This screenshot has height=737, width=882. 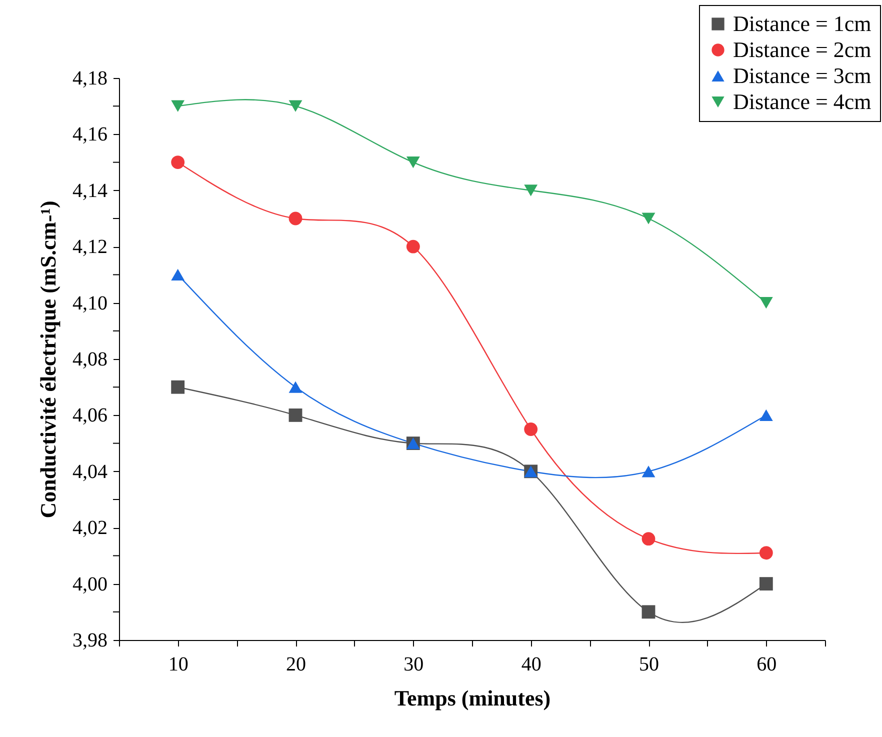 I want to click on legend-label: Distance = 1cm, so click(x=802, y=23).